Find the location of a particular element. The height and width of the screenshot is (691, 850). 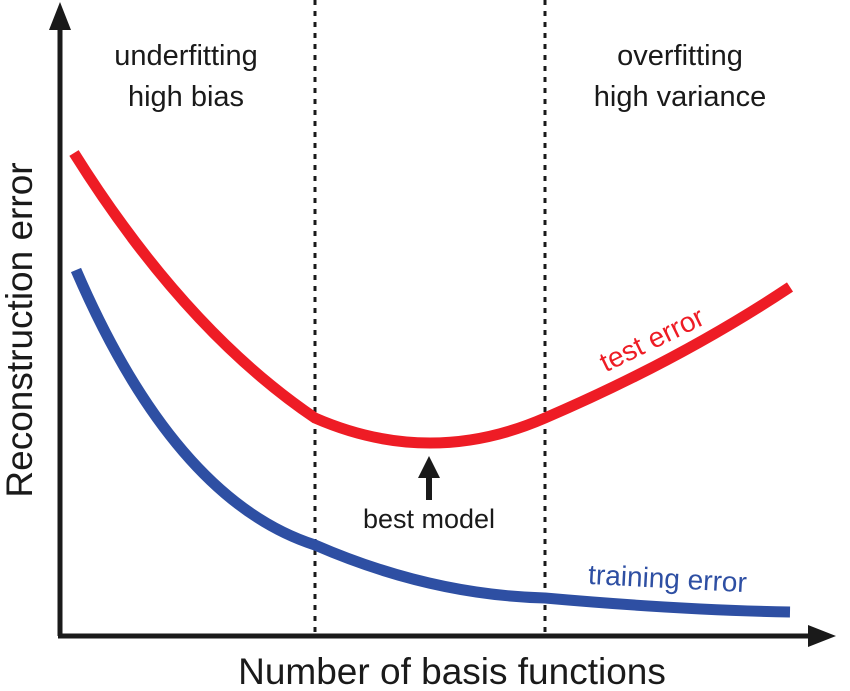

best-model-label: best model is located at coordinates (429, 519).